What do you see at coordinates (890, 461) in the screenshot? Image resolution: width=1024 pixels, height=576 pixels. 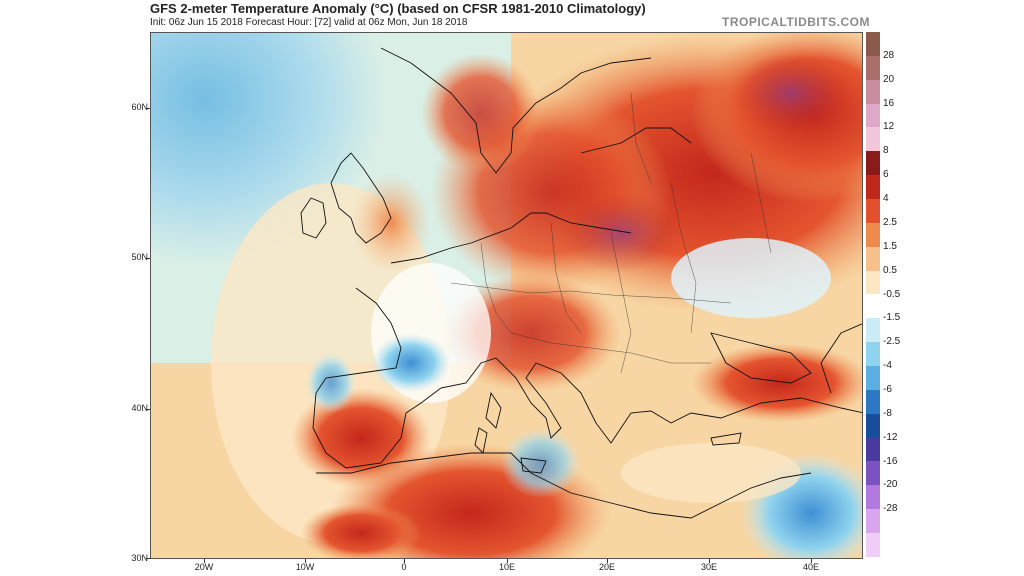 I see `colorbar-label: -16` at bounding box center [890, 461].